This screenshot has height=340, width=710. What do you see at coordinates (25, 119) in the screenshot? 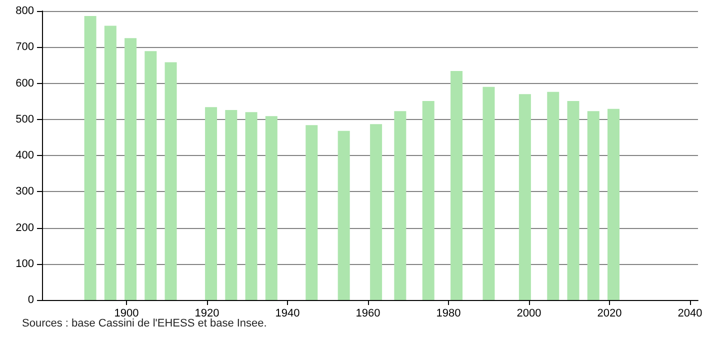
I see `y-tick-label: 500` at bounding box center [25, 119].